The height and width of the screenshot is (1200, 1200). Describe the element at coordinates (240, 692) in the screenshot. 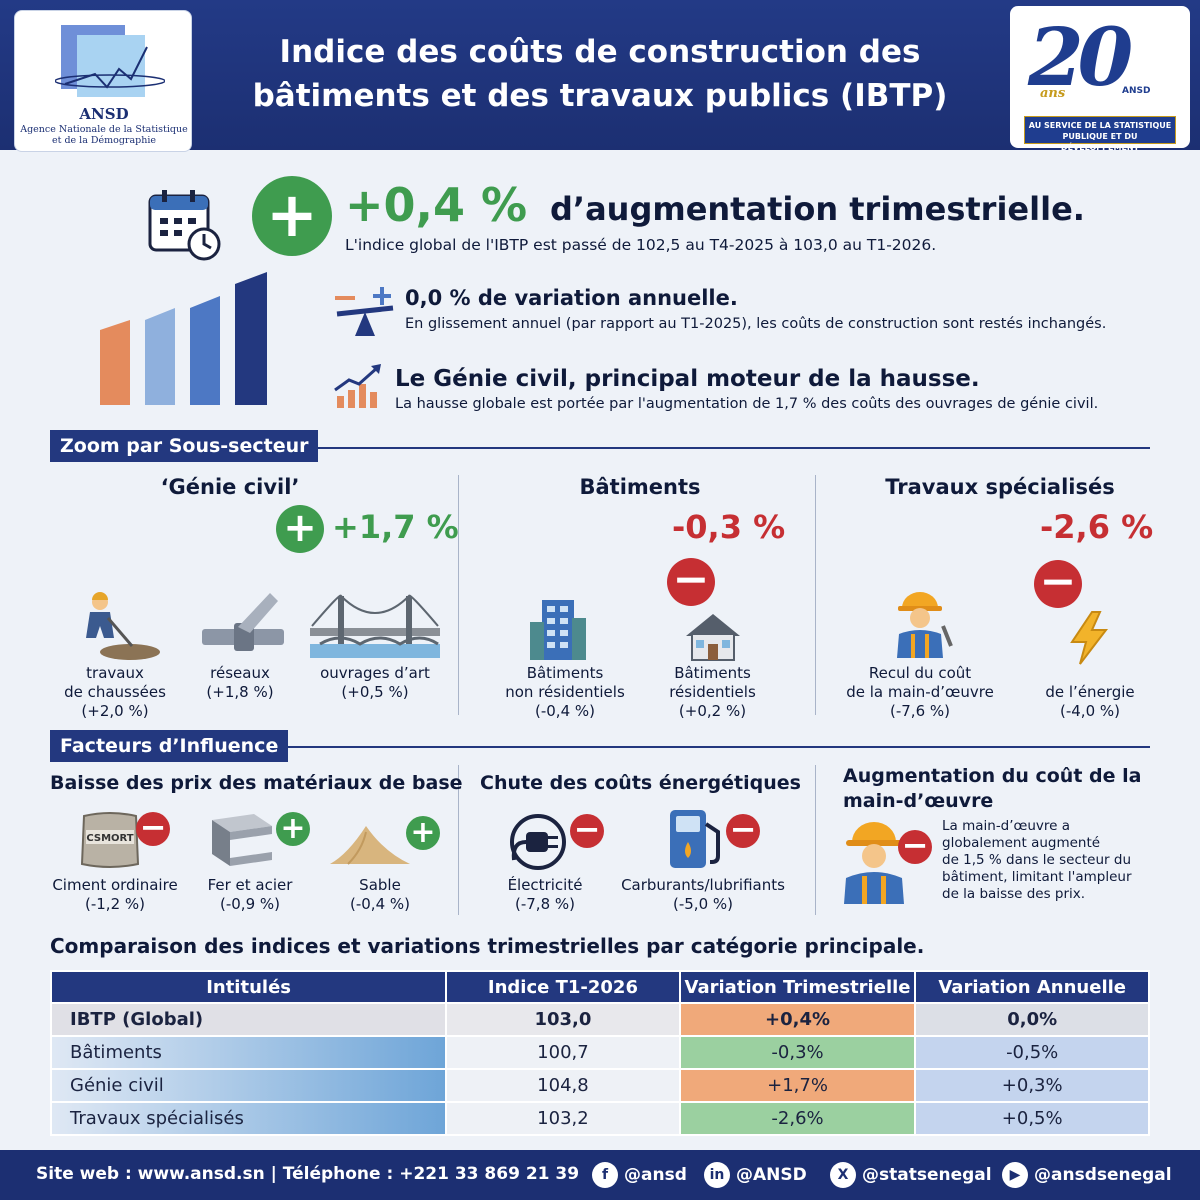

I see `item-networks-label2: (+1,8 %)` at that location.